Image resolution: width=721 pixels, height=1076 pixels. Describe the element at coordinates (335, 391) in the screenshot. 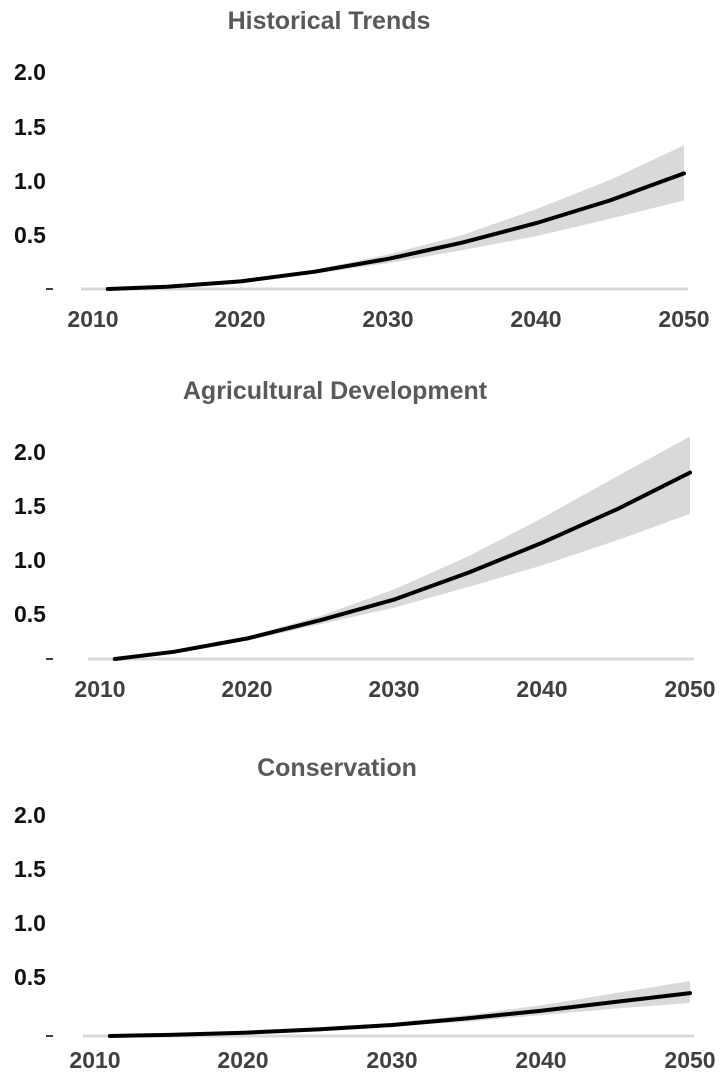

I see `chart-title: Agricultural Development` at that location.